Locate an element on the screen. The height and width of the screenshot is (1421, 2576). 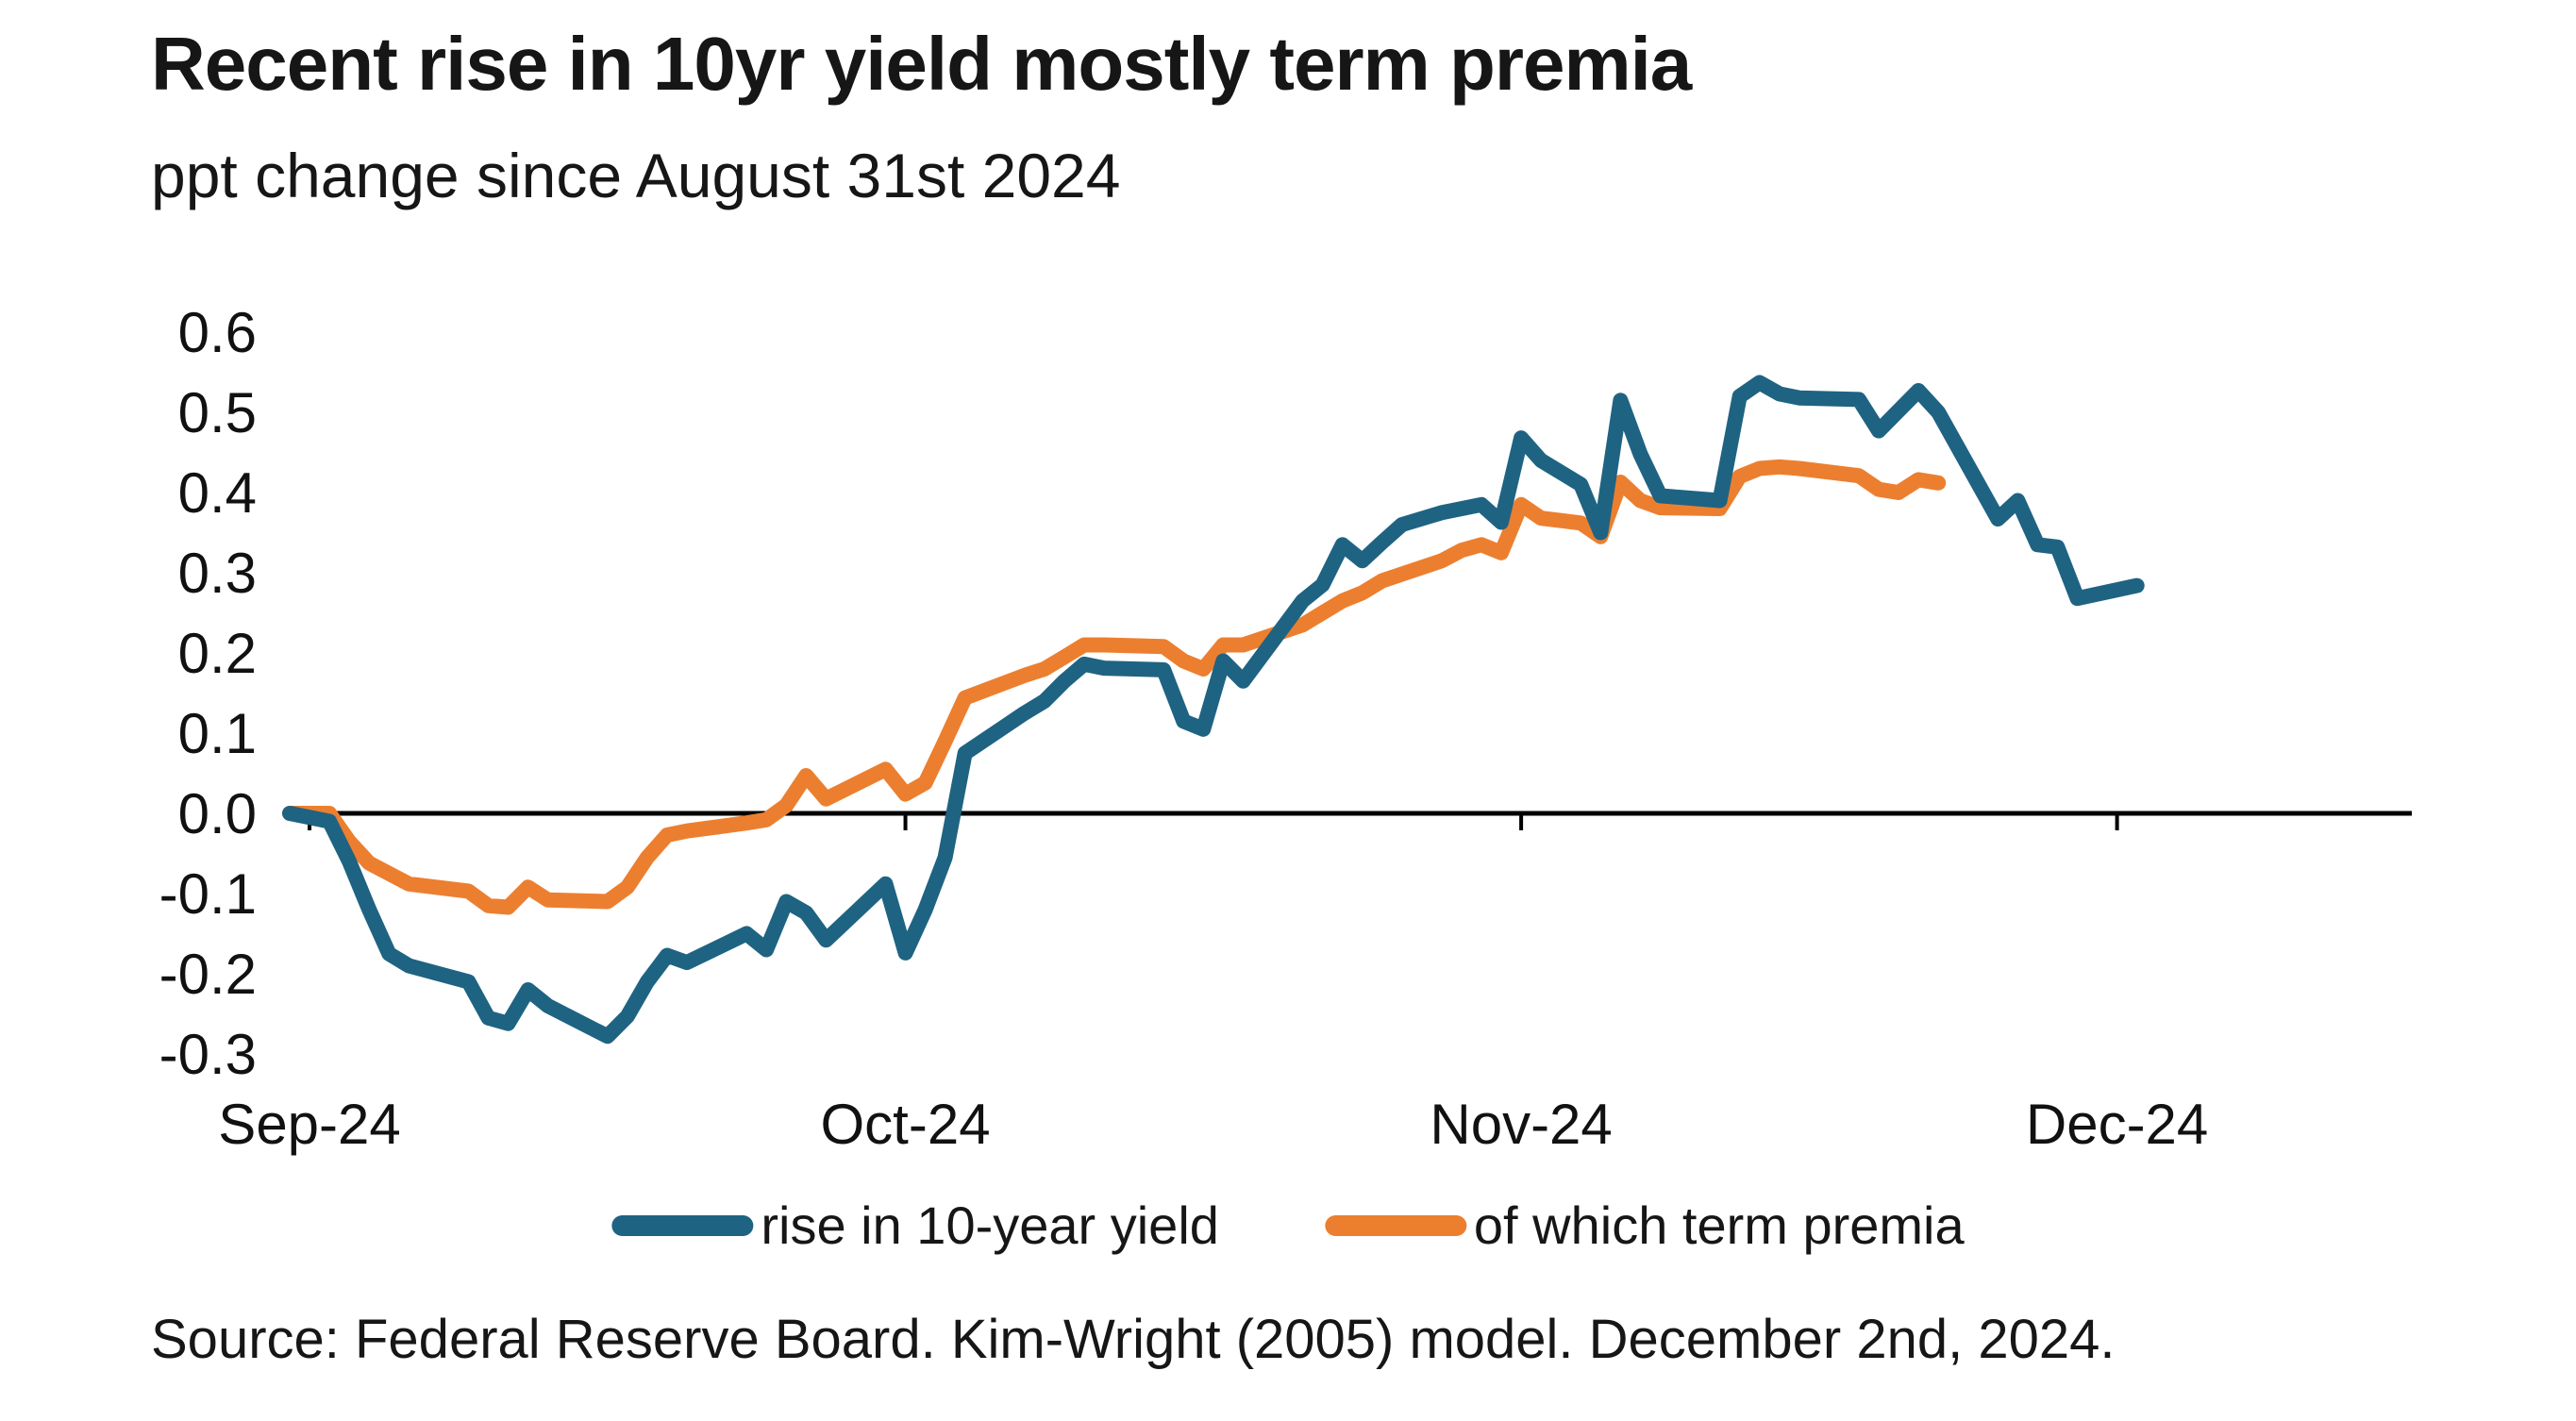
y-tick-label: 0.4 is located at coordinates (217, 493).